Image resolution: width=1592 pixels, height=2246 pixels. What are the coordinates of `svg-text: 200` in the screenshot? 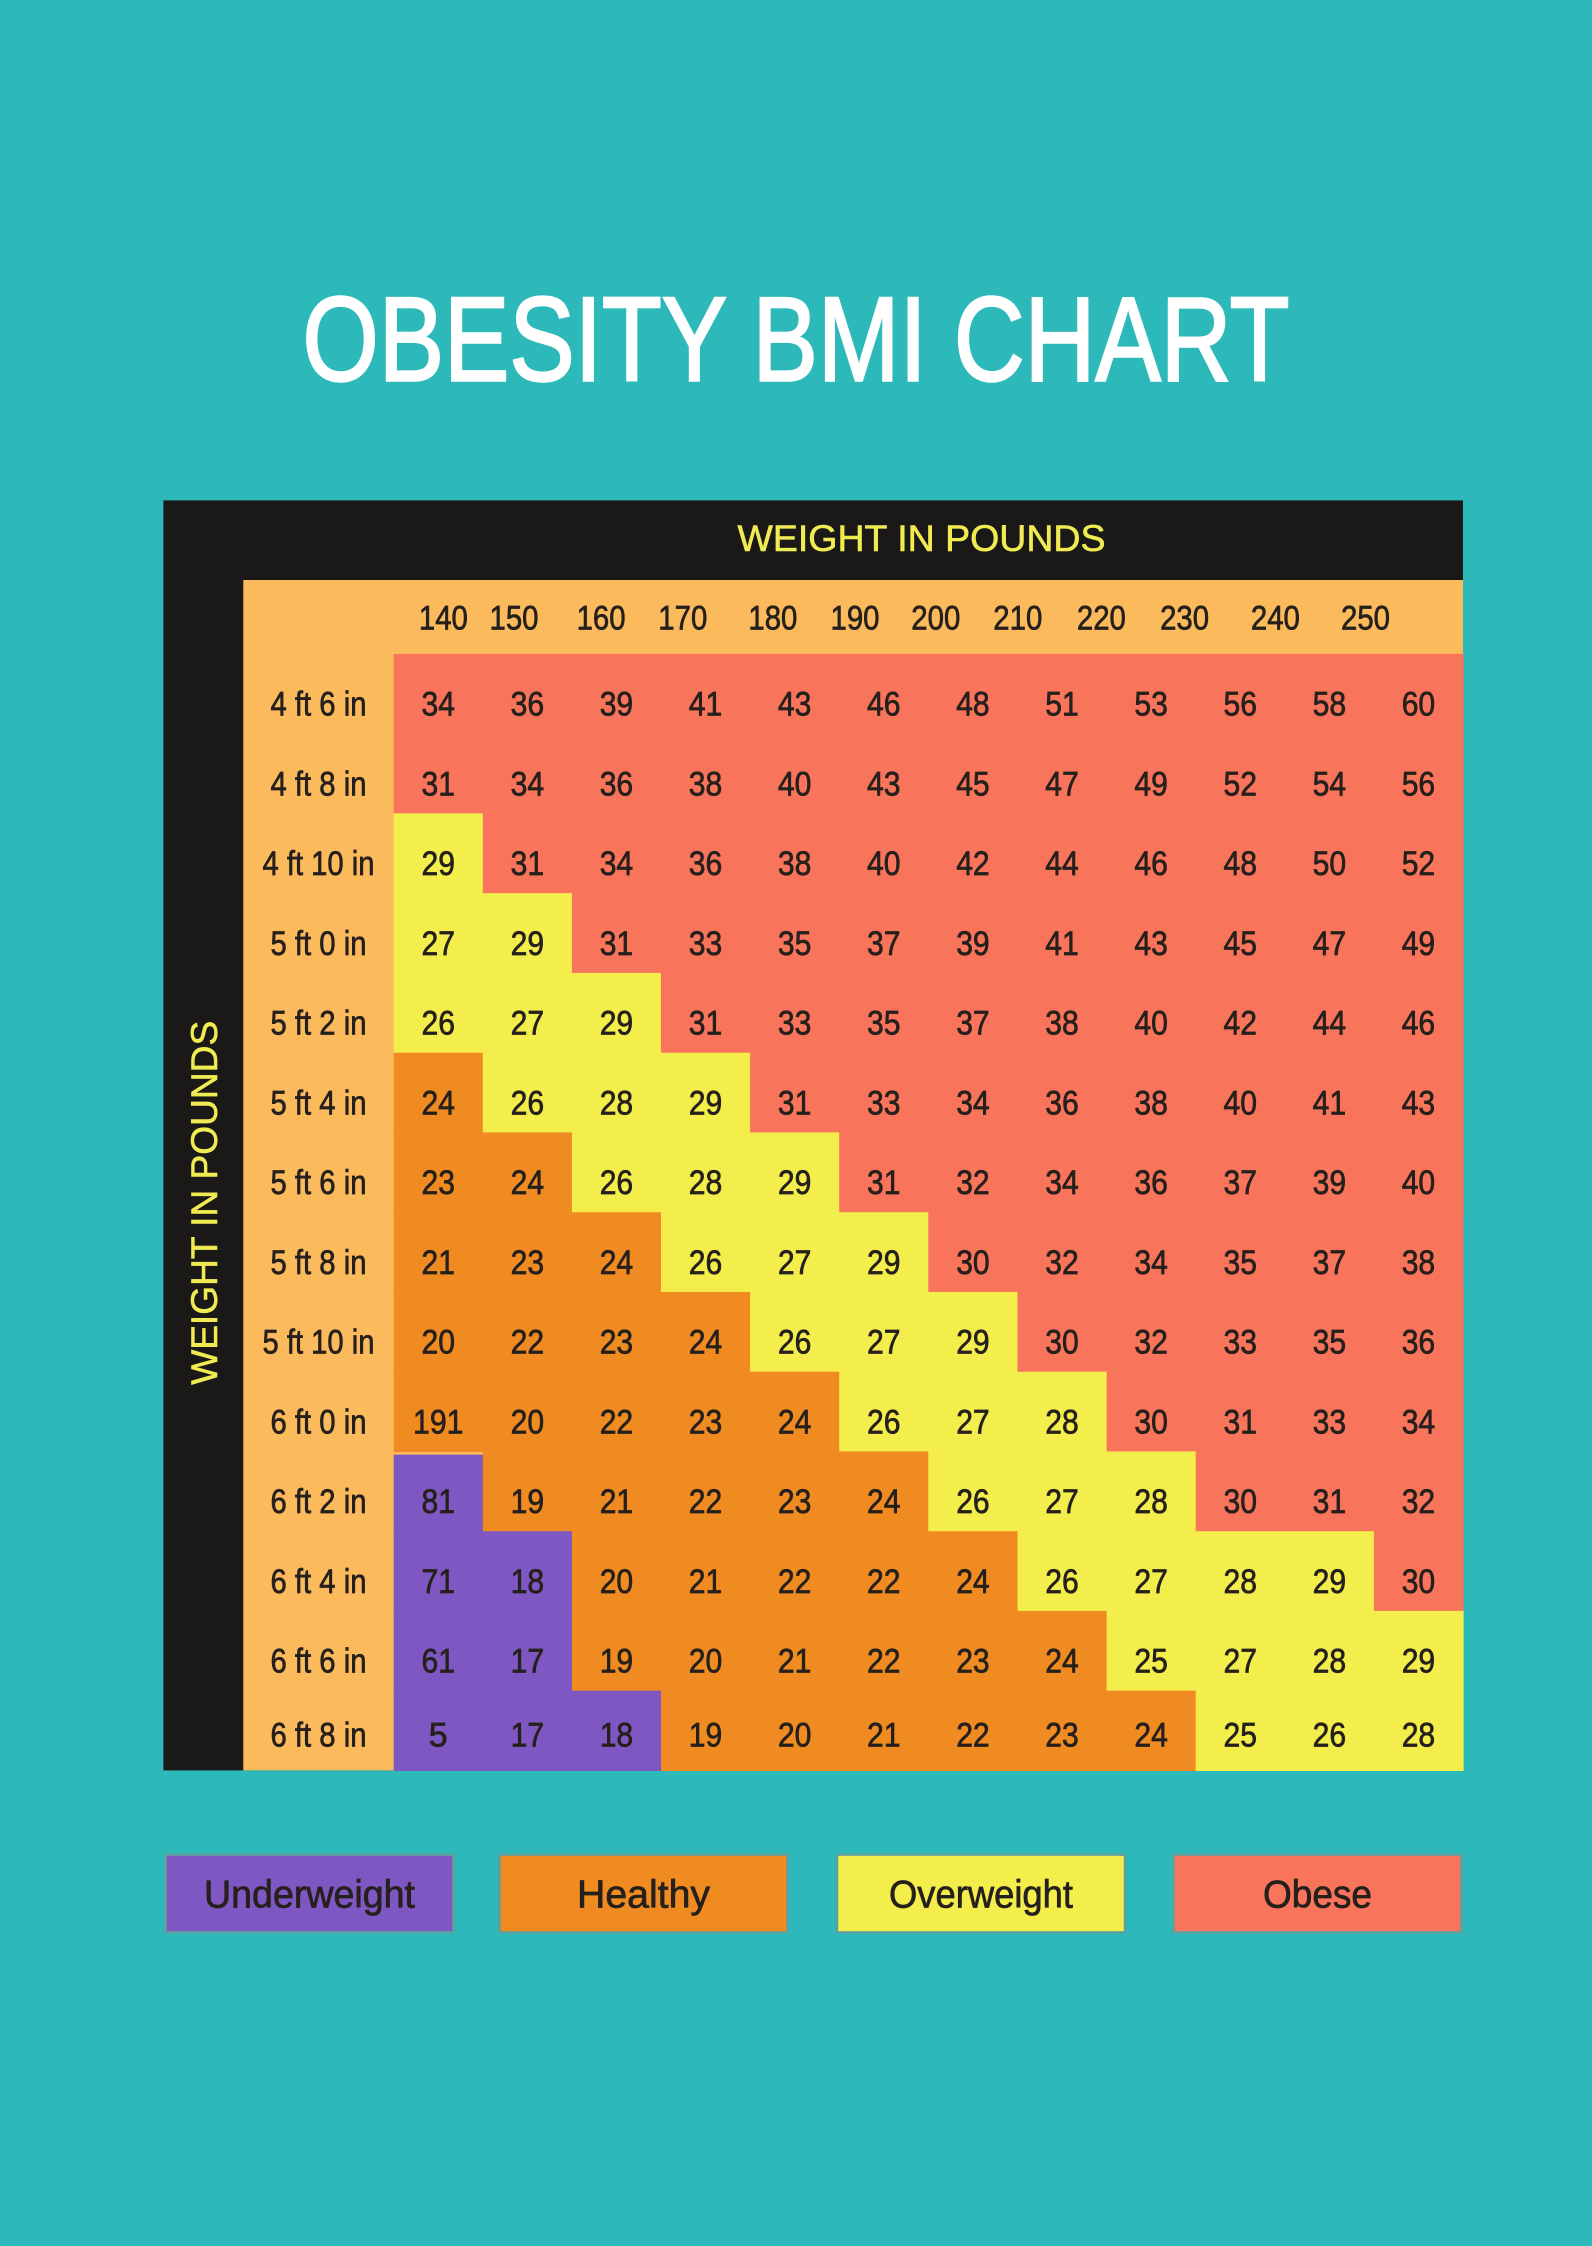 It's located at (935, 619).